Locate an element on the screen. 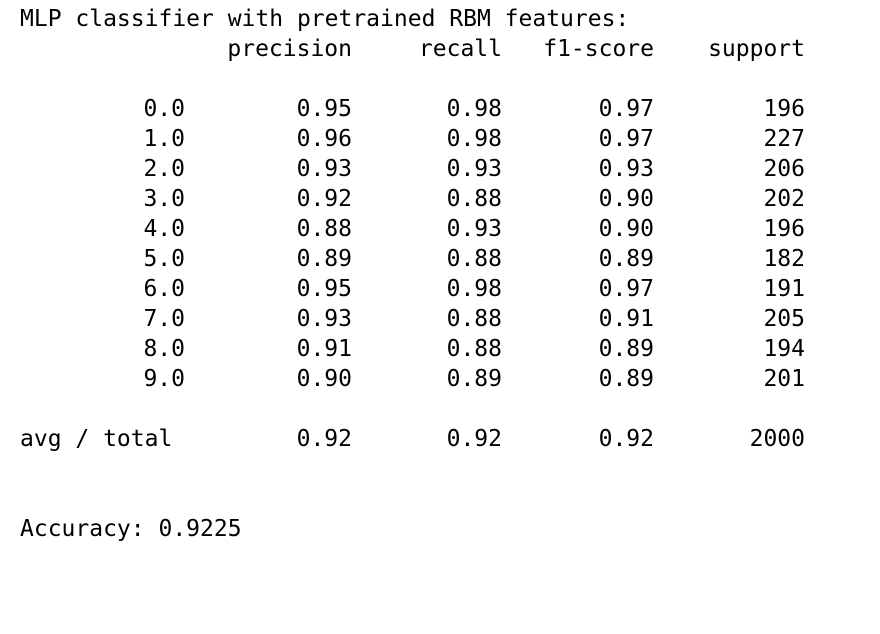 Image resolution: width=880 pixels, height=634 pixels. row-precision: 0.91 is located at coordinates (324, 349).